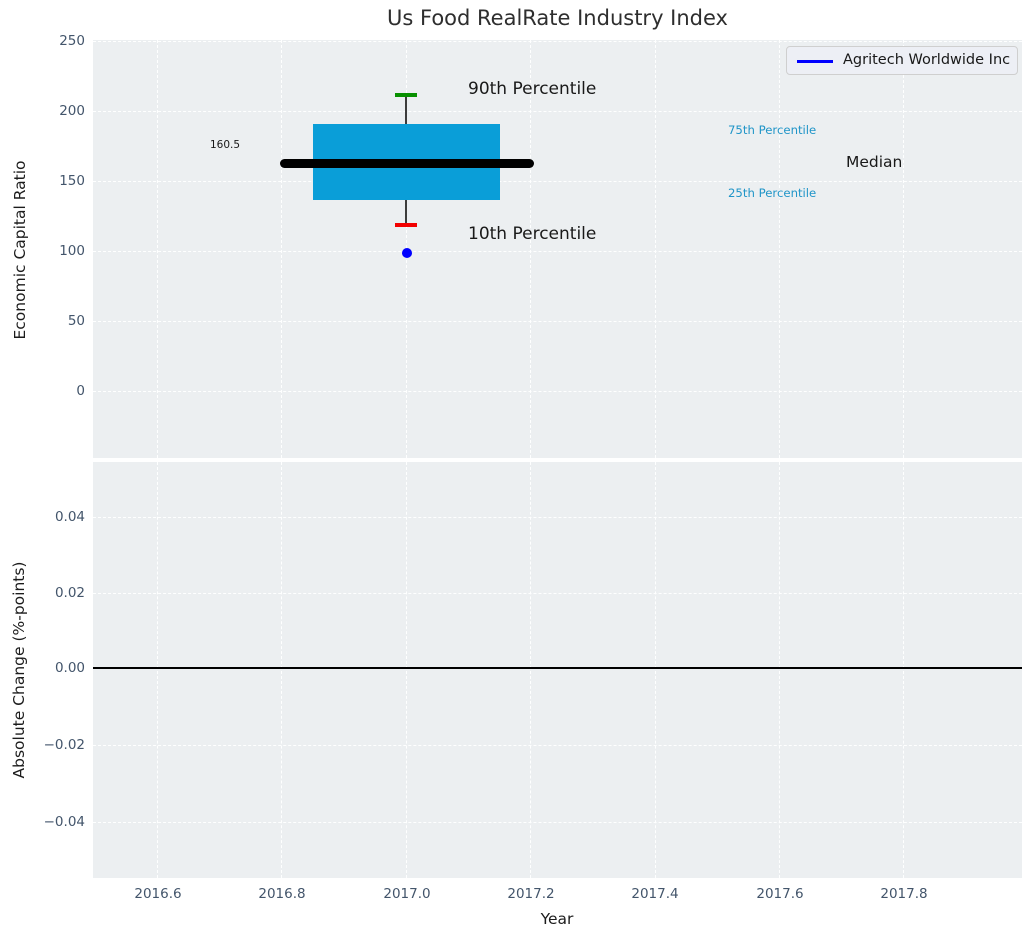 The width and height of the screenshot is (1034, 942). Describe the element at coordinates (158, 894) in the screenshot. I see `x-tick: 2016.6` at that location.